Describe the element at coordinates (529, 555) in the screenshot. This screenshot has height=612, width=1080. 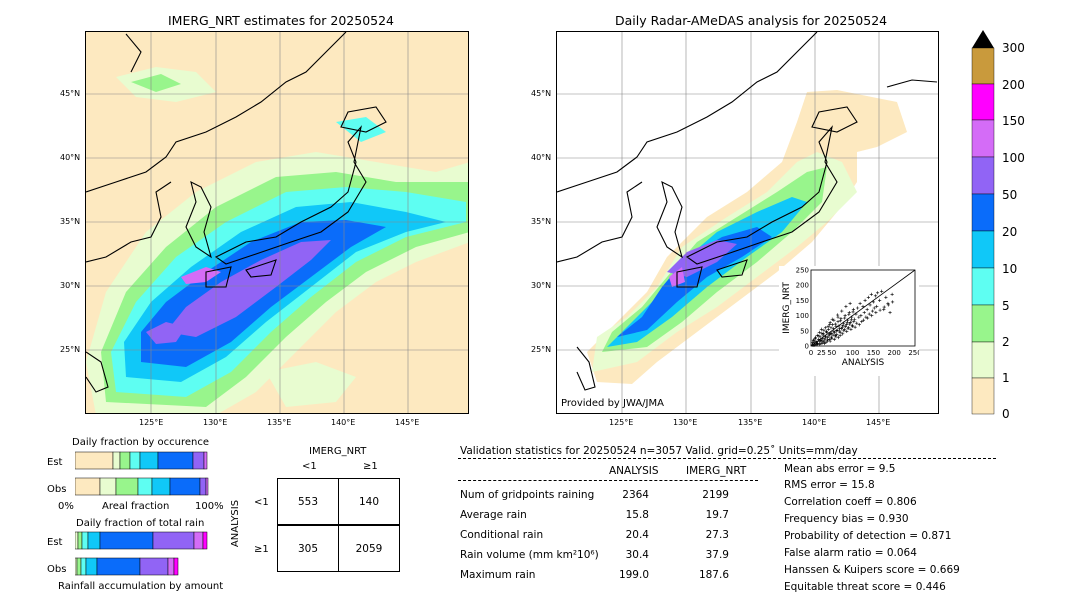
I see `stat-row-label: Rain volume (mm km²10⁶)` at that location.